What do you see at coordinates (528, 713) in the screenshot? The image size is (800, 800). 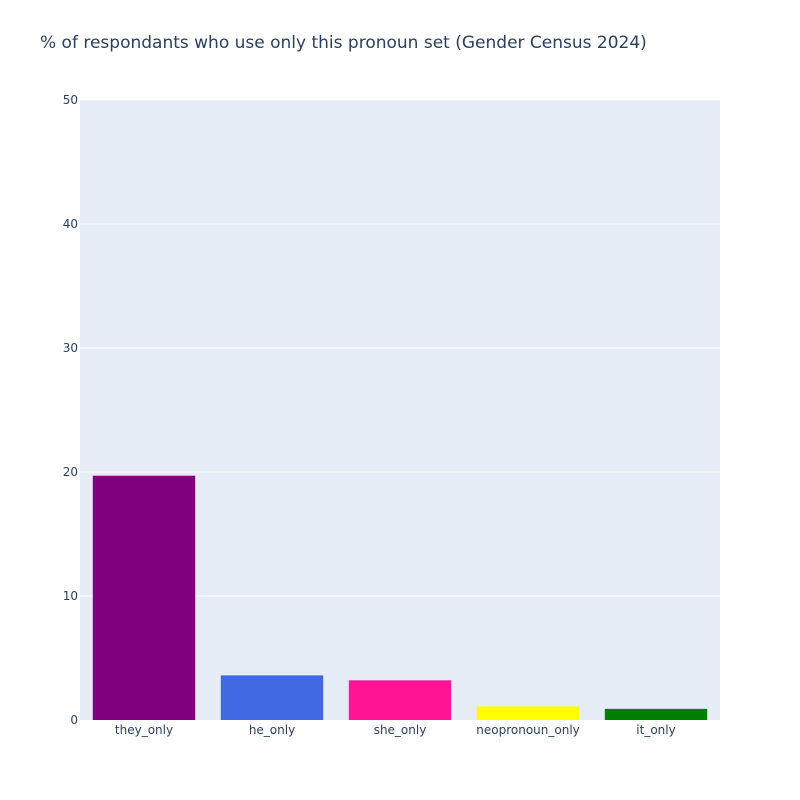 I see `bar-neopronoun_only` at bounding box center [528, 713].